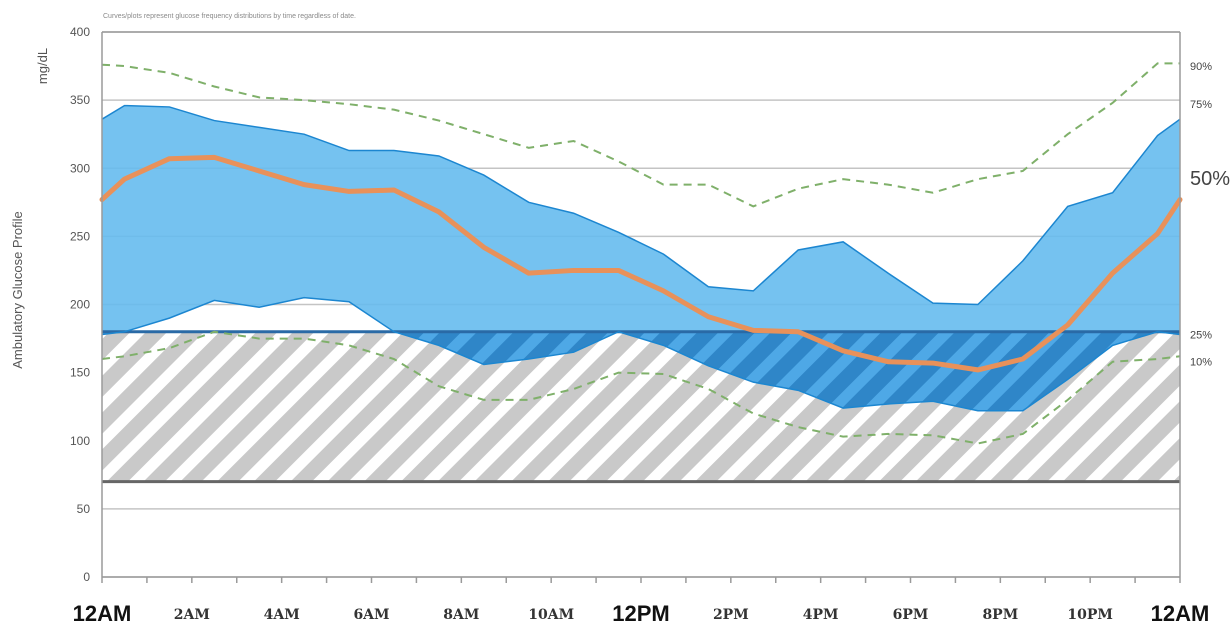 This screenshot has width=1231, height=628. What do you see at coordinates (80, 236) in the screenshot?
I see `y-tick-label: 250` at bounding box center [80, 236].